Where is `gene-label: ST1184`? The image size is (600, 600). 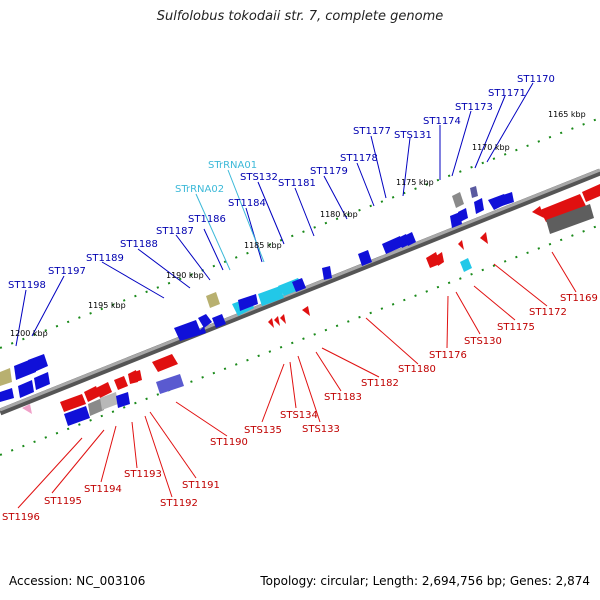 gene-label: ST1184 is located at coordinates (247, 203).